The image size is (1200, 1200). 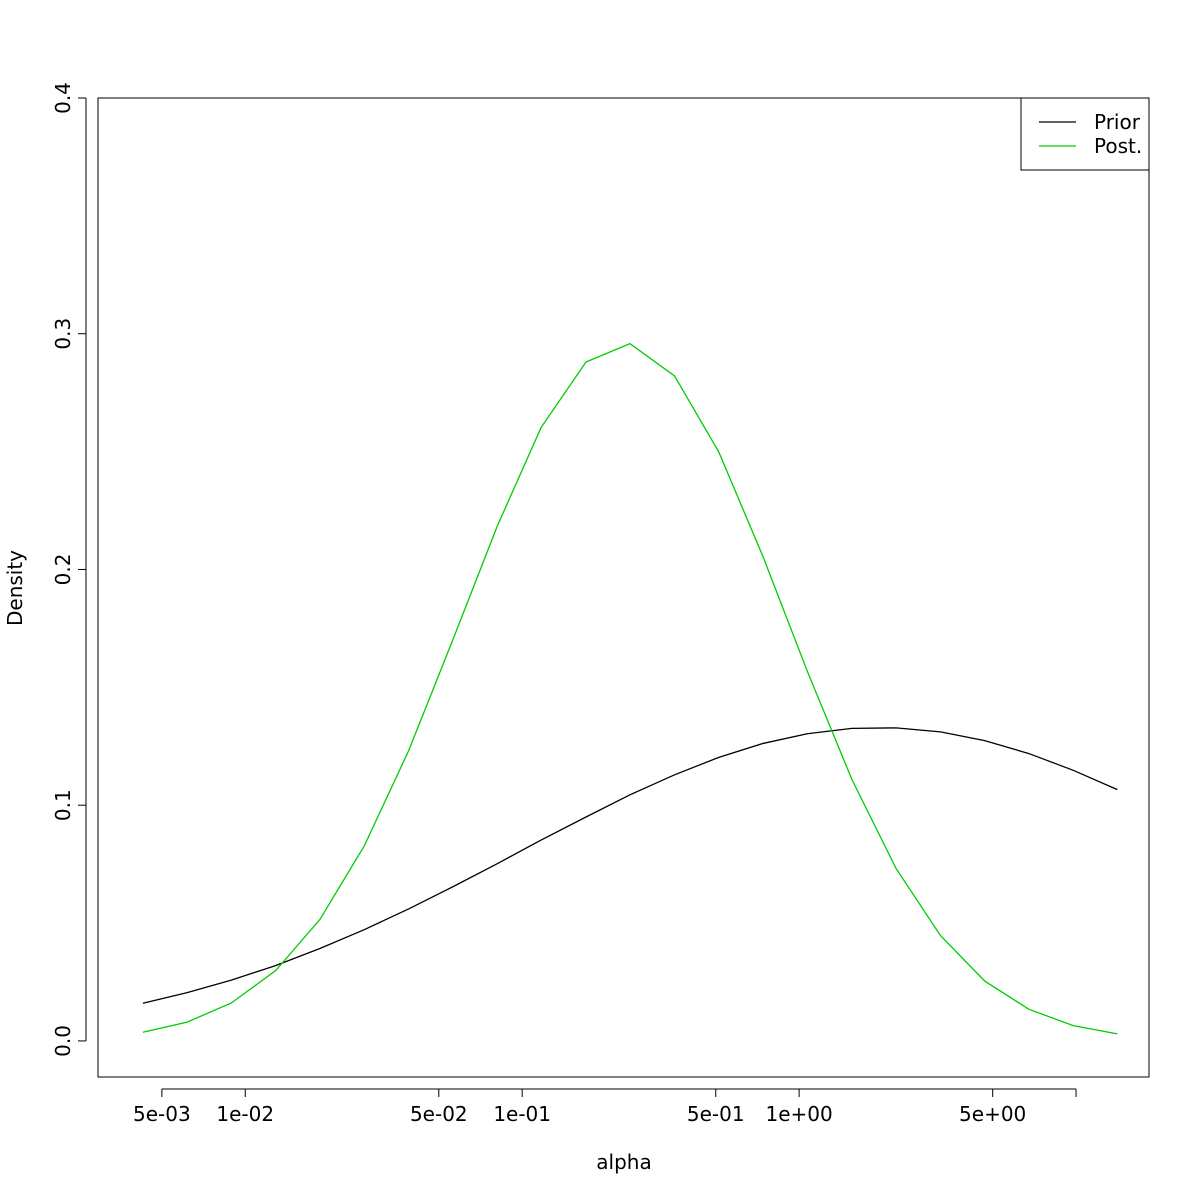 What do you see at coordinates (798, 1114) in the screenshot?
I see `x-tick-label: 1e+00` at bounding box center [798, 1114].